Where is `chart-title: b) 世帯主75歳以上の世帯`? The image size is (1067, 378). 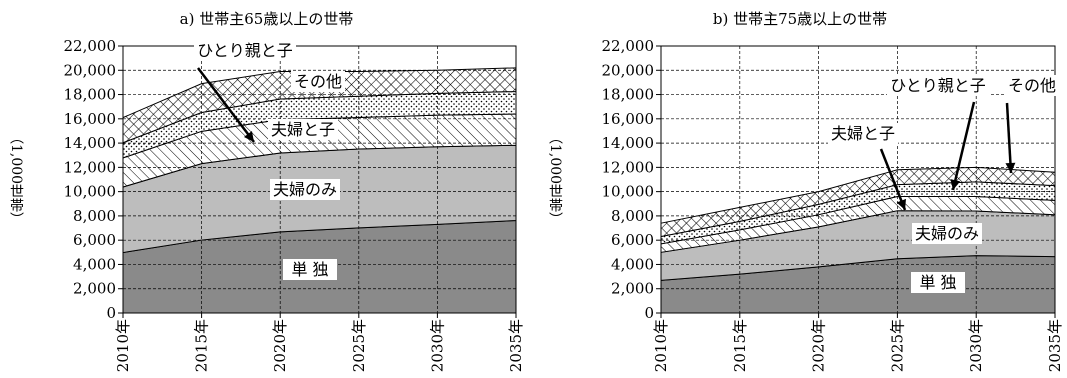 chart-title: b) 世帯主75歳以上の世帯 is located at coordinates (800, 19).